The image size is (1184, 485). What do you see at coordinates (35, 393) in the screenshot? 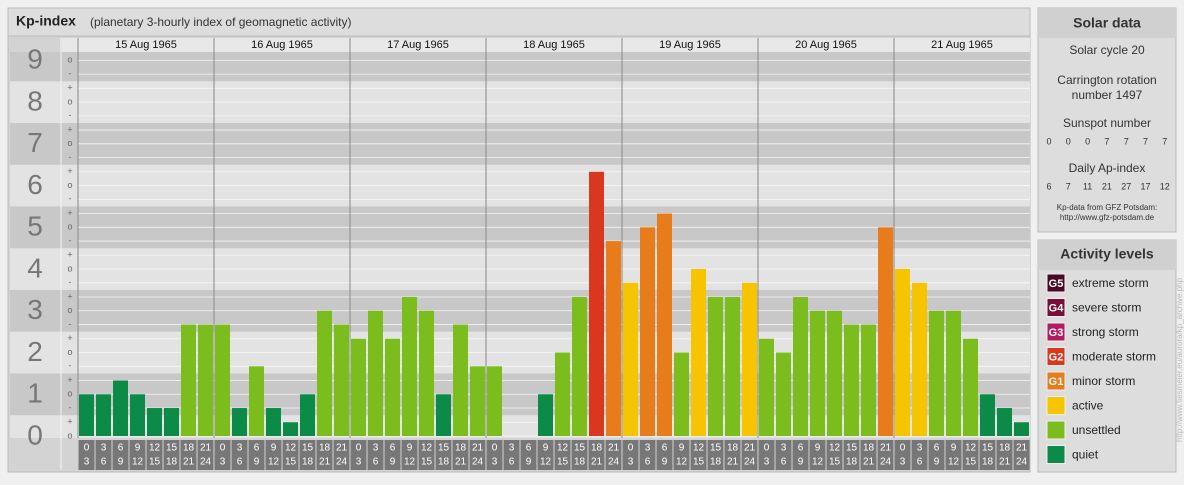
I see `y-tick-label: 1` at bounding box center [35, 393].